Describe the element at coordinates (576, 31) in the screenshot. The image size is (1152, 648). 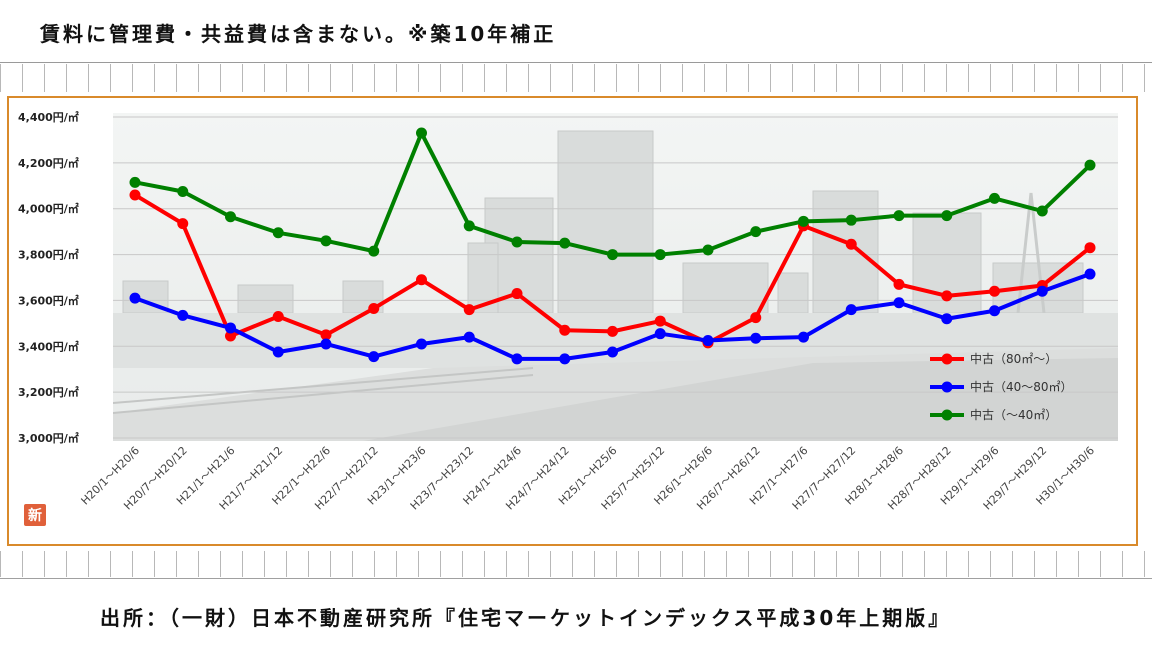
I see `header-note-area: 賃料に管理費・共益費は含まない。※築10年補正` at that location.